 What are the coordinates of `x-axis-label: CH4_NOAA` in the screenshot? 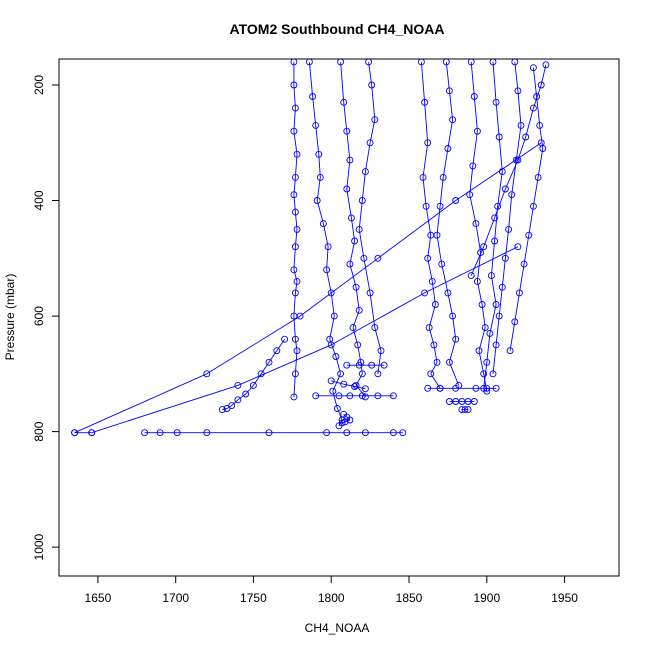 It's located at (337, 628).